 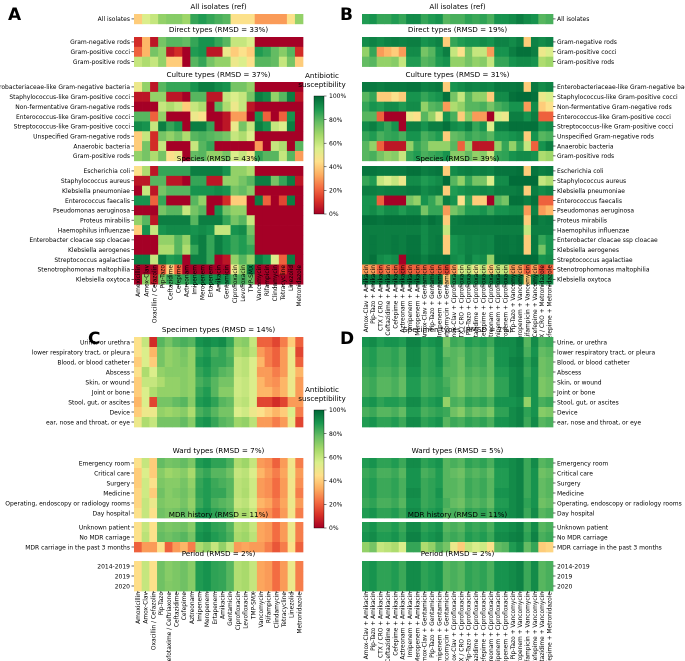 What do you see at coordinates (411, 624) in the screenshot?
I see `column-label: Imipenem + Amikacin` at bounding box center [411, 624].